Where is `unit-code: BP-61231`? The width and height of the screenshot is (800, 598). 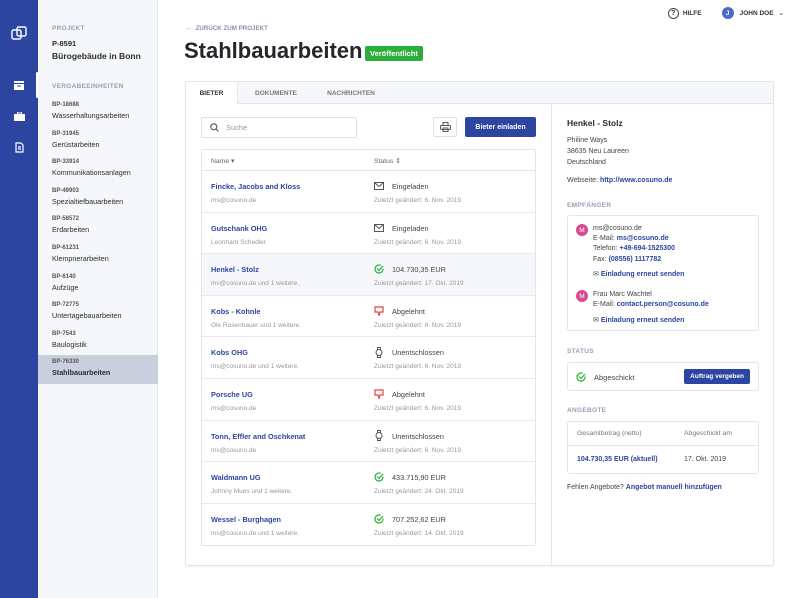 unit-code: BP-61231 is located at coordinates (66, 248).